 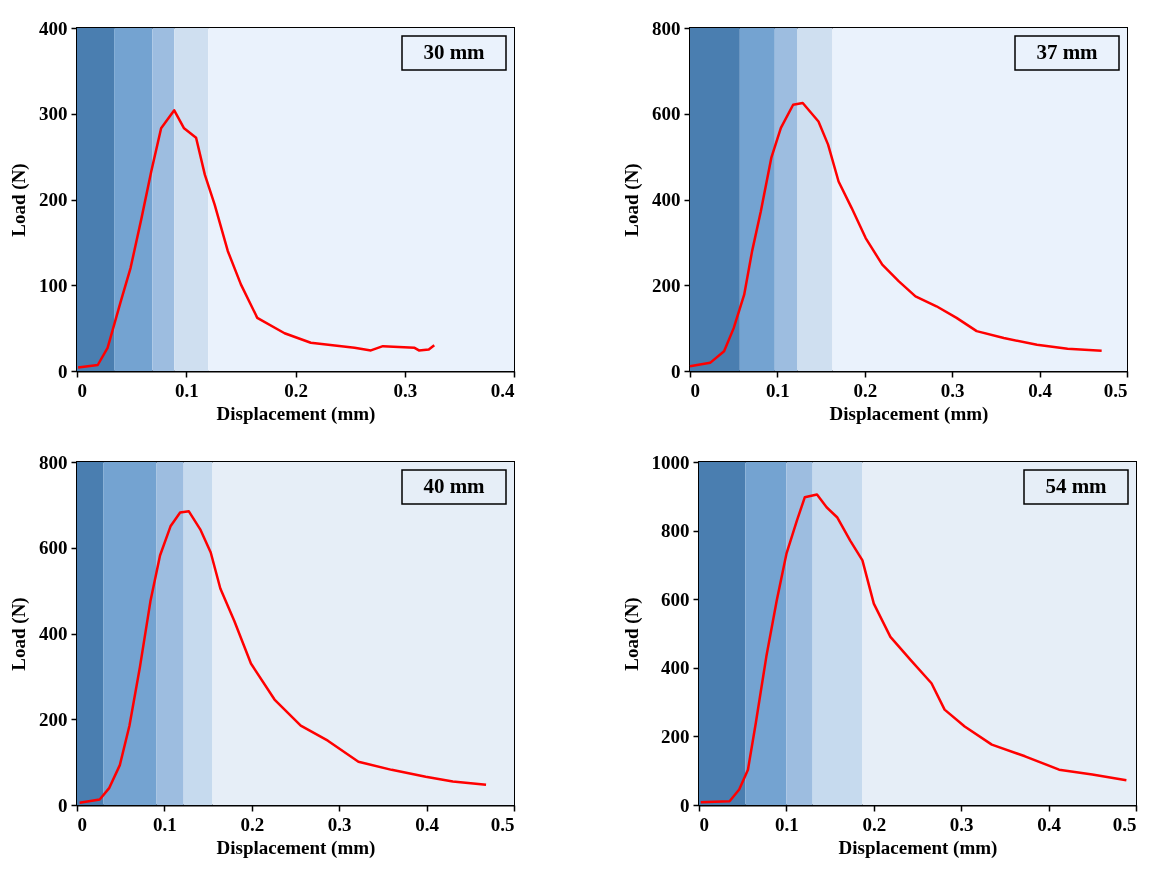 I want to click on y-tick-label: 300, so click(x=53, y=114).